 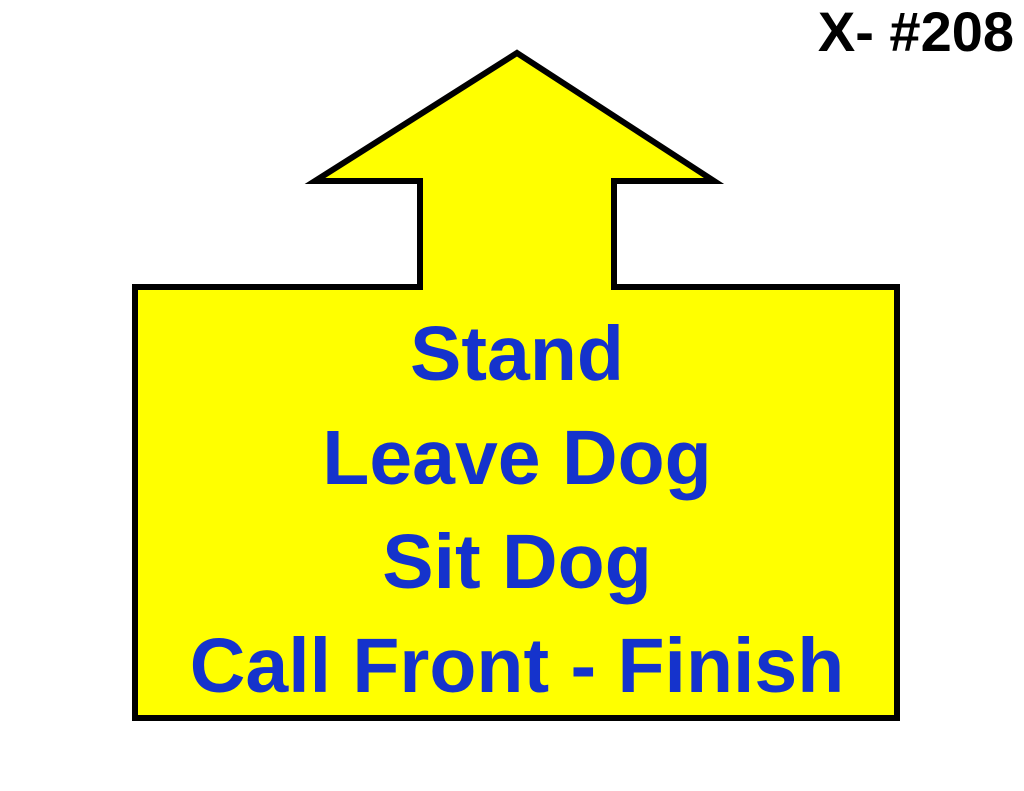 I want to click on step-sit-dog: Sit Dog, so click(x=517, y=562).